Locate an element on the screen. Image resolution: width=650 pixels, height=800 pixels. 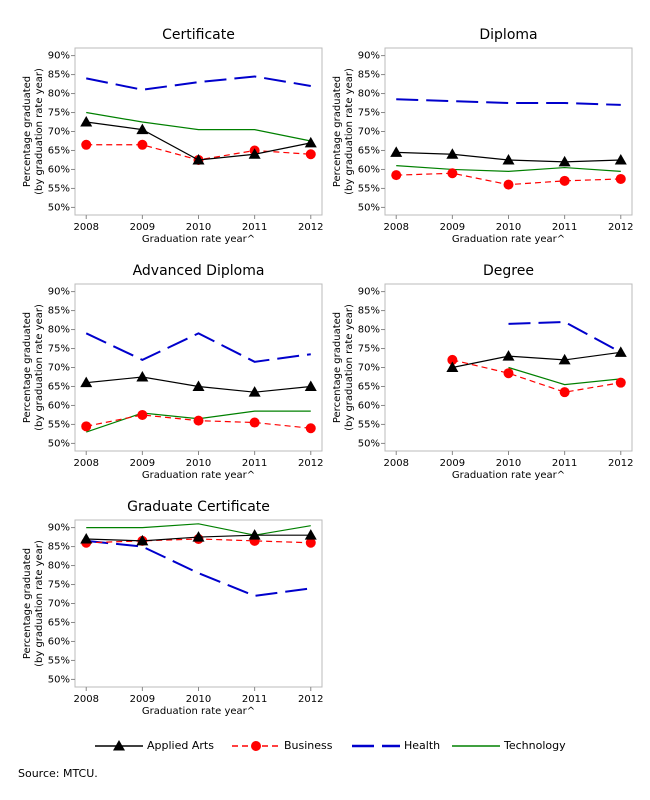
legend-label: Business is located at coordinates (308, 745).